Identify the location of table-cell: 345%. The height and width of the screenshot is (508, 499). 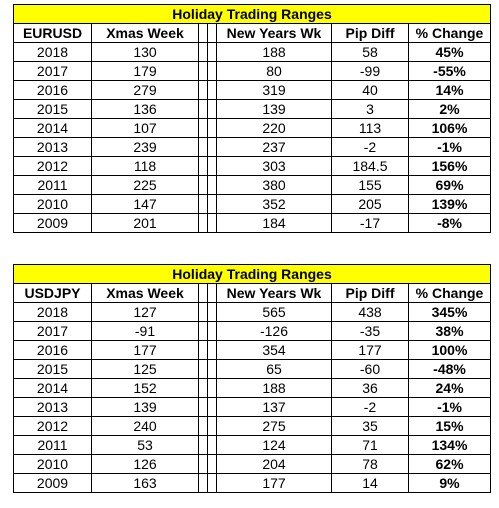
(449, 312).